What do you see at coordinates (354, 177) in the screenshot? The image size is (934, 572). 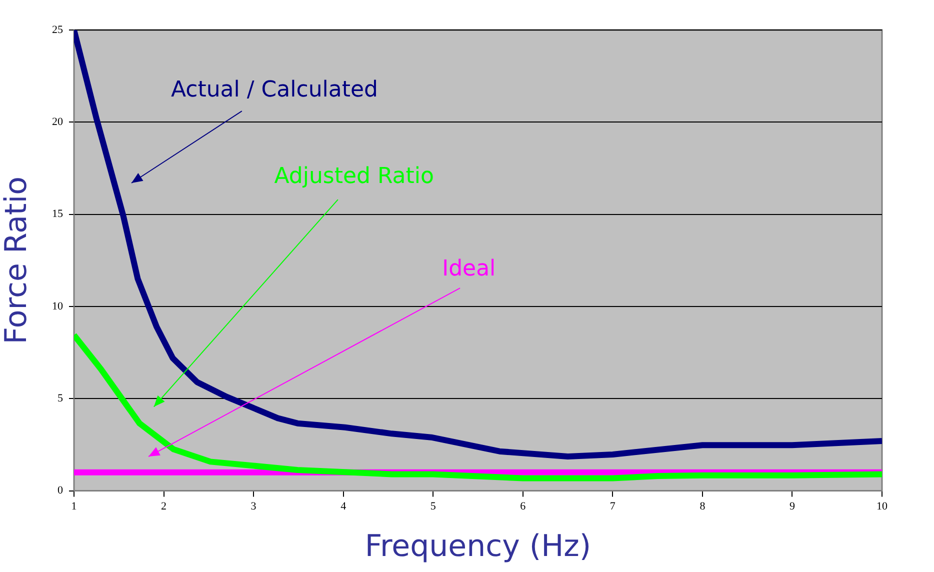 I see `text: Adjusted Ratio` at bounding box center [354, 177].